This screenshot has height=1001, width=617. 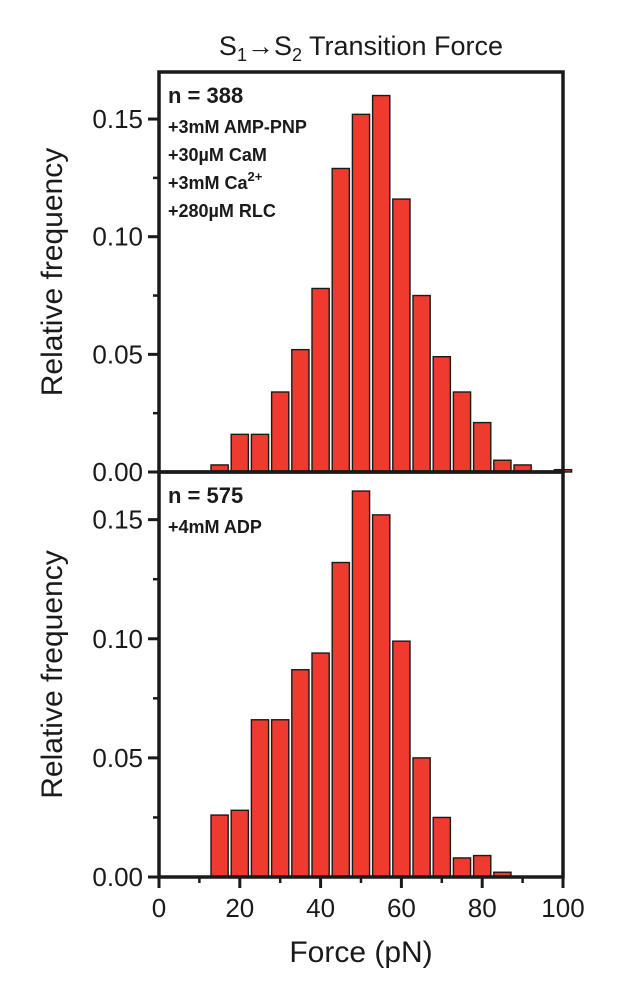 I want to click on x-tick-label: 60, so click(x=401, y=908).